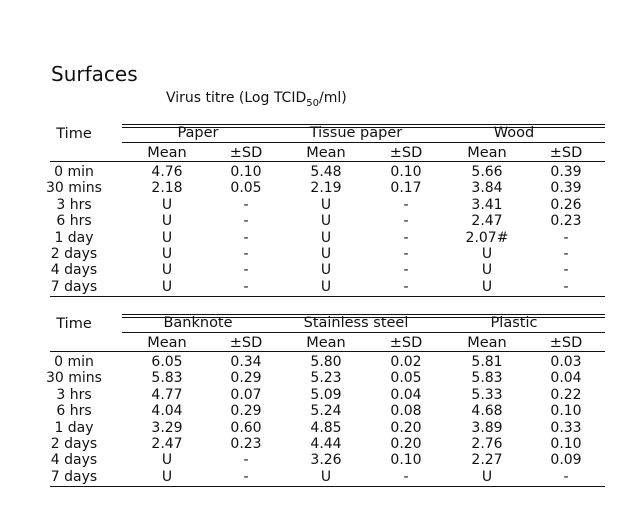 The image size is (632, 510). I want to click on value-cell: 0.23, so click(566, 221).